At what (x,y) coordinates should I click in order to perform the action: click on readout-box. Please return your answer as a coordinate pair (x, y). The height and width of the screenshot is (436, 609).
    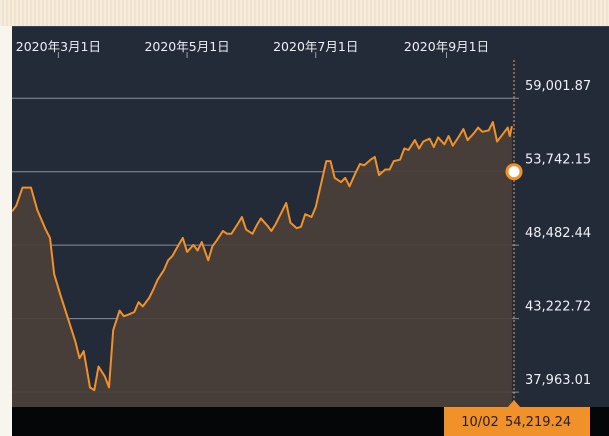
    Looking at the image, I should click on (517, 421).